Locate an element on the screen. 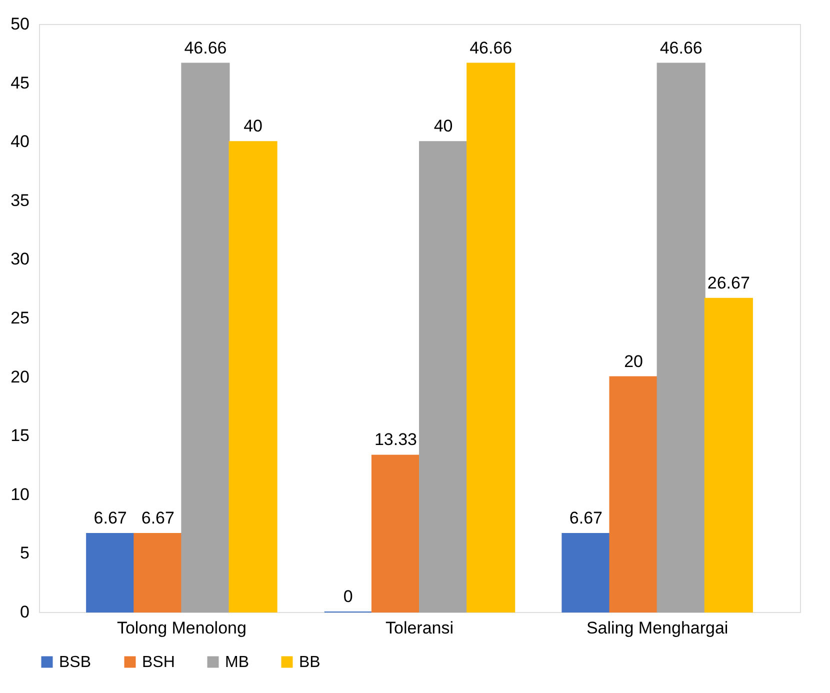  data-label: 26.67 is located at coordinates (728, 282).